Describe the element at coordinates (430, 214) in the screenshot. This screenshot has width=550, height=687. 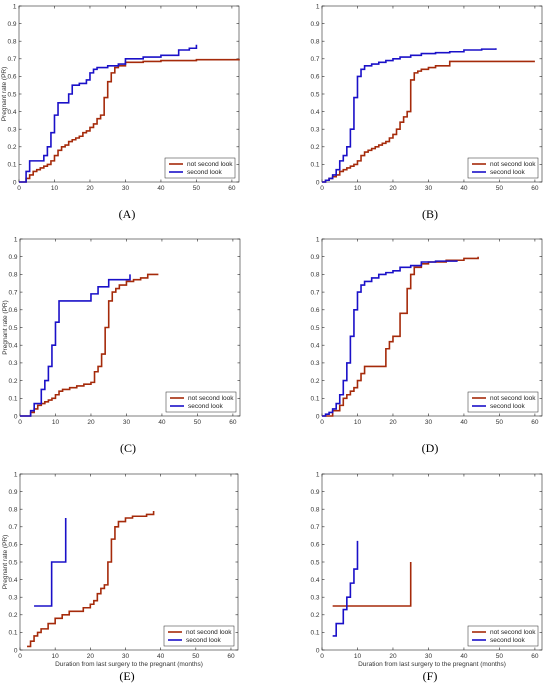
I see `panel-label: (B)` at that location.